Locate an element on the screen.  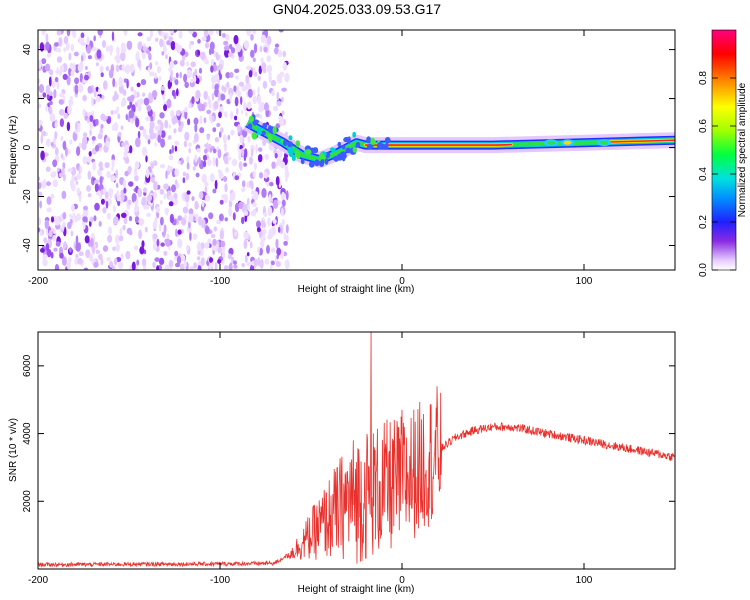
spectrogram-xlabel: Height of straight line (km) is located at coordinates (356, 289).